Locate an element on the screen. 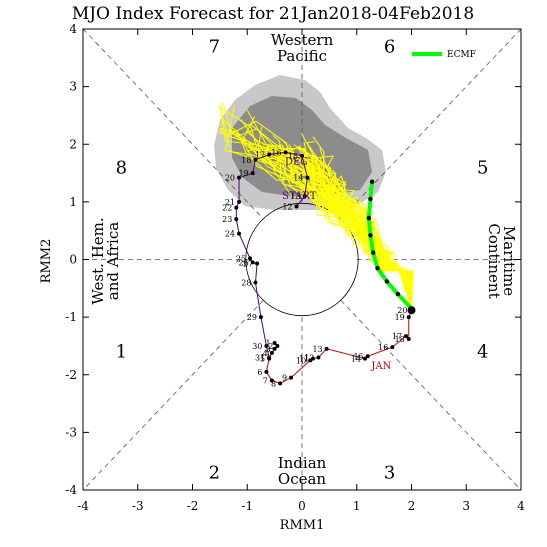  day-label: 29 is located at coordinates (252, 317).